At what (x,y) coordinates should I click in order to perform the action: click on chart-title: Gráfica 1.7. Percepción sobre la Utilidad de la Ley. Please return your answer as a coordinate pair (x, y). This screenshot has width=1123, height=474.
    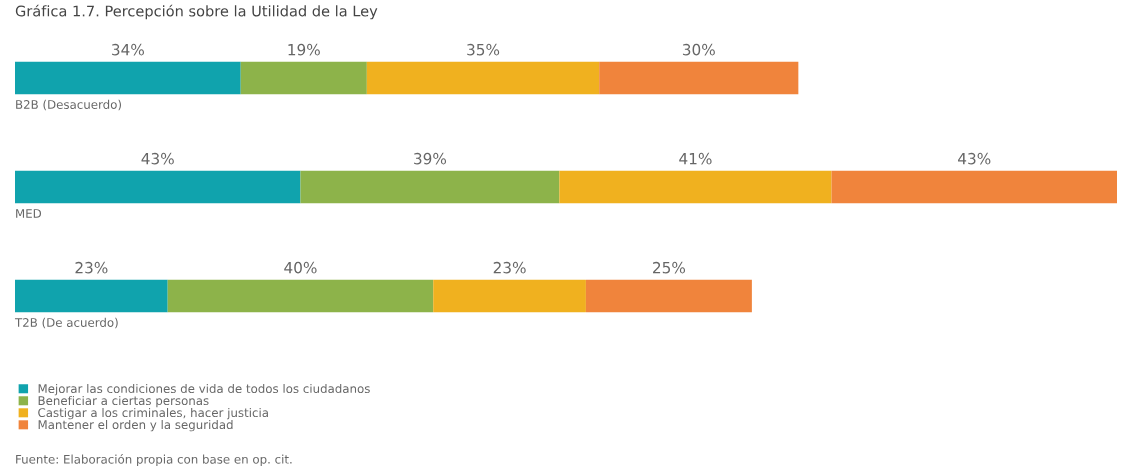
    Looking at the image, I should click on (196, 12).